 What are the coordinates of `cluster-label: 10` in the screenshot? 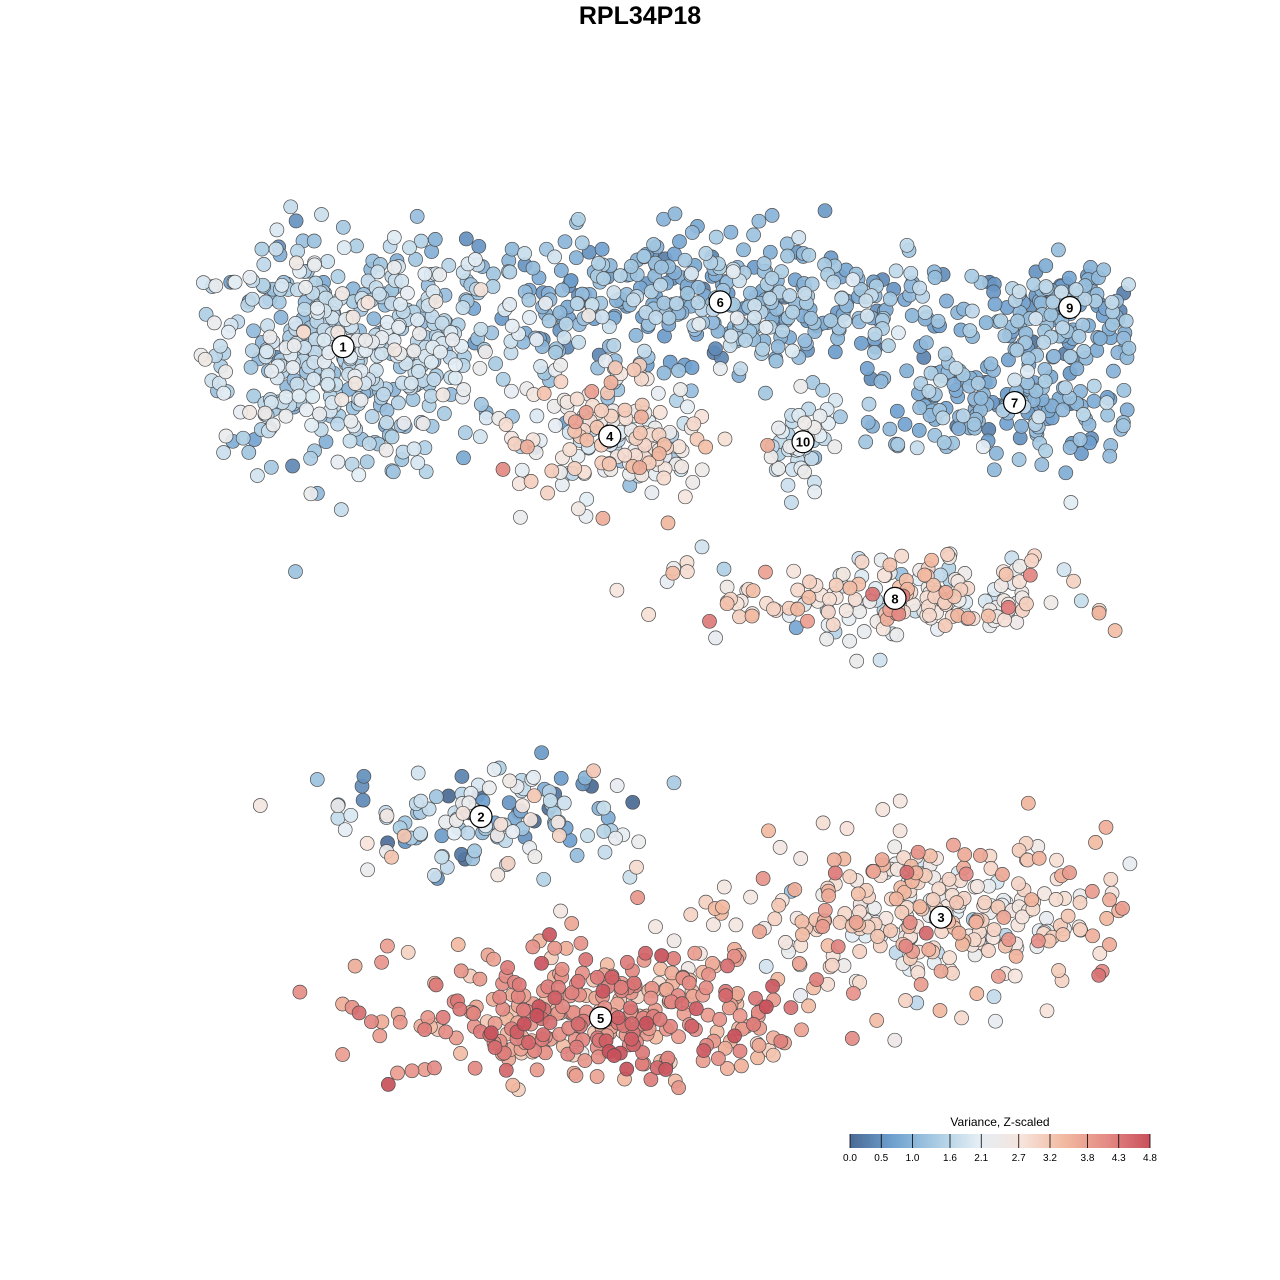 It's located at (803, 442).